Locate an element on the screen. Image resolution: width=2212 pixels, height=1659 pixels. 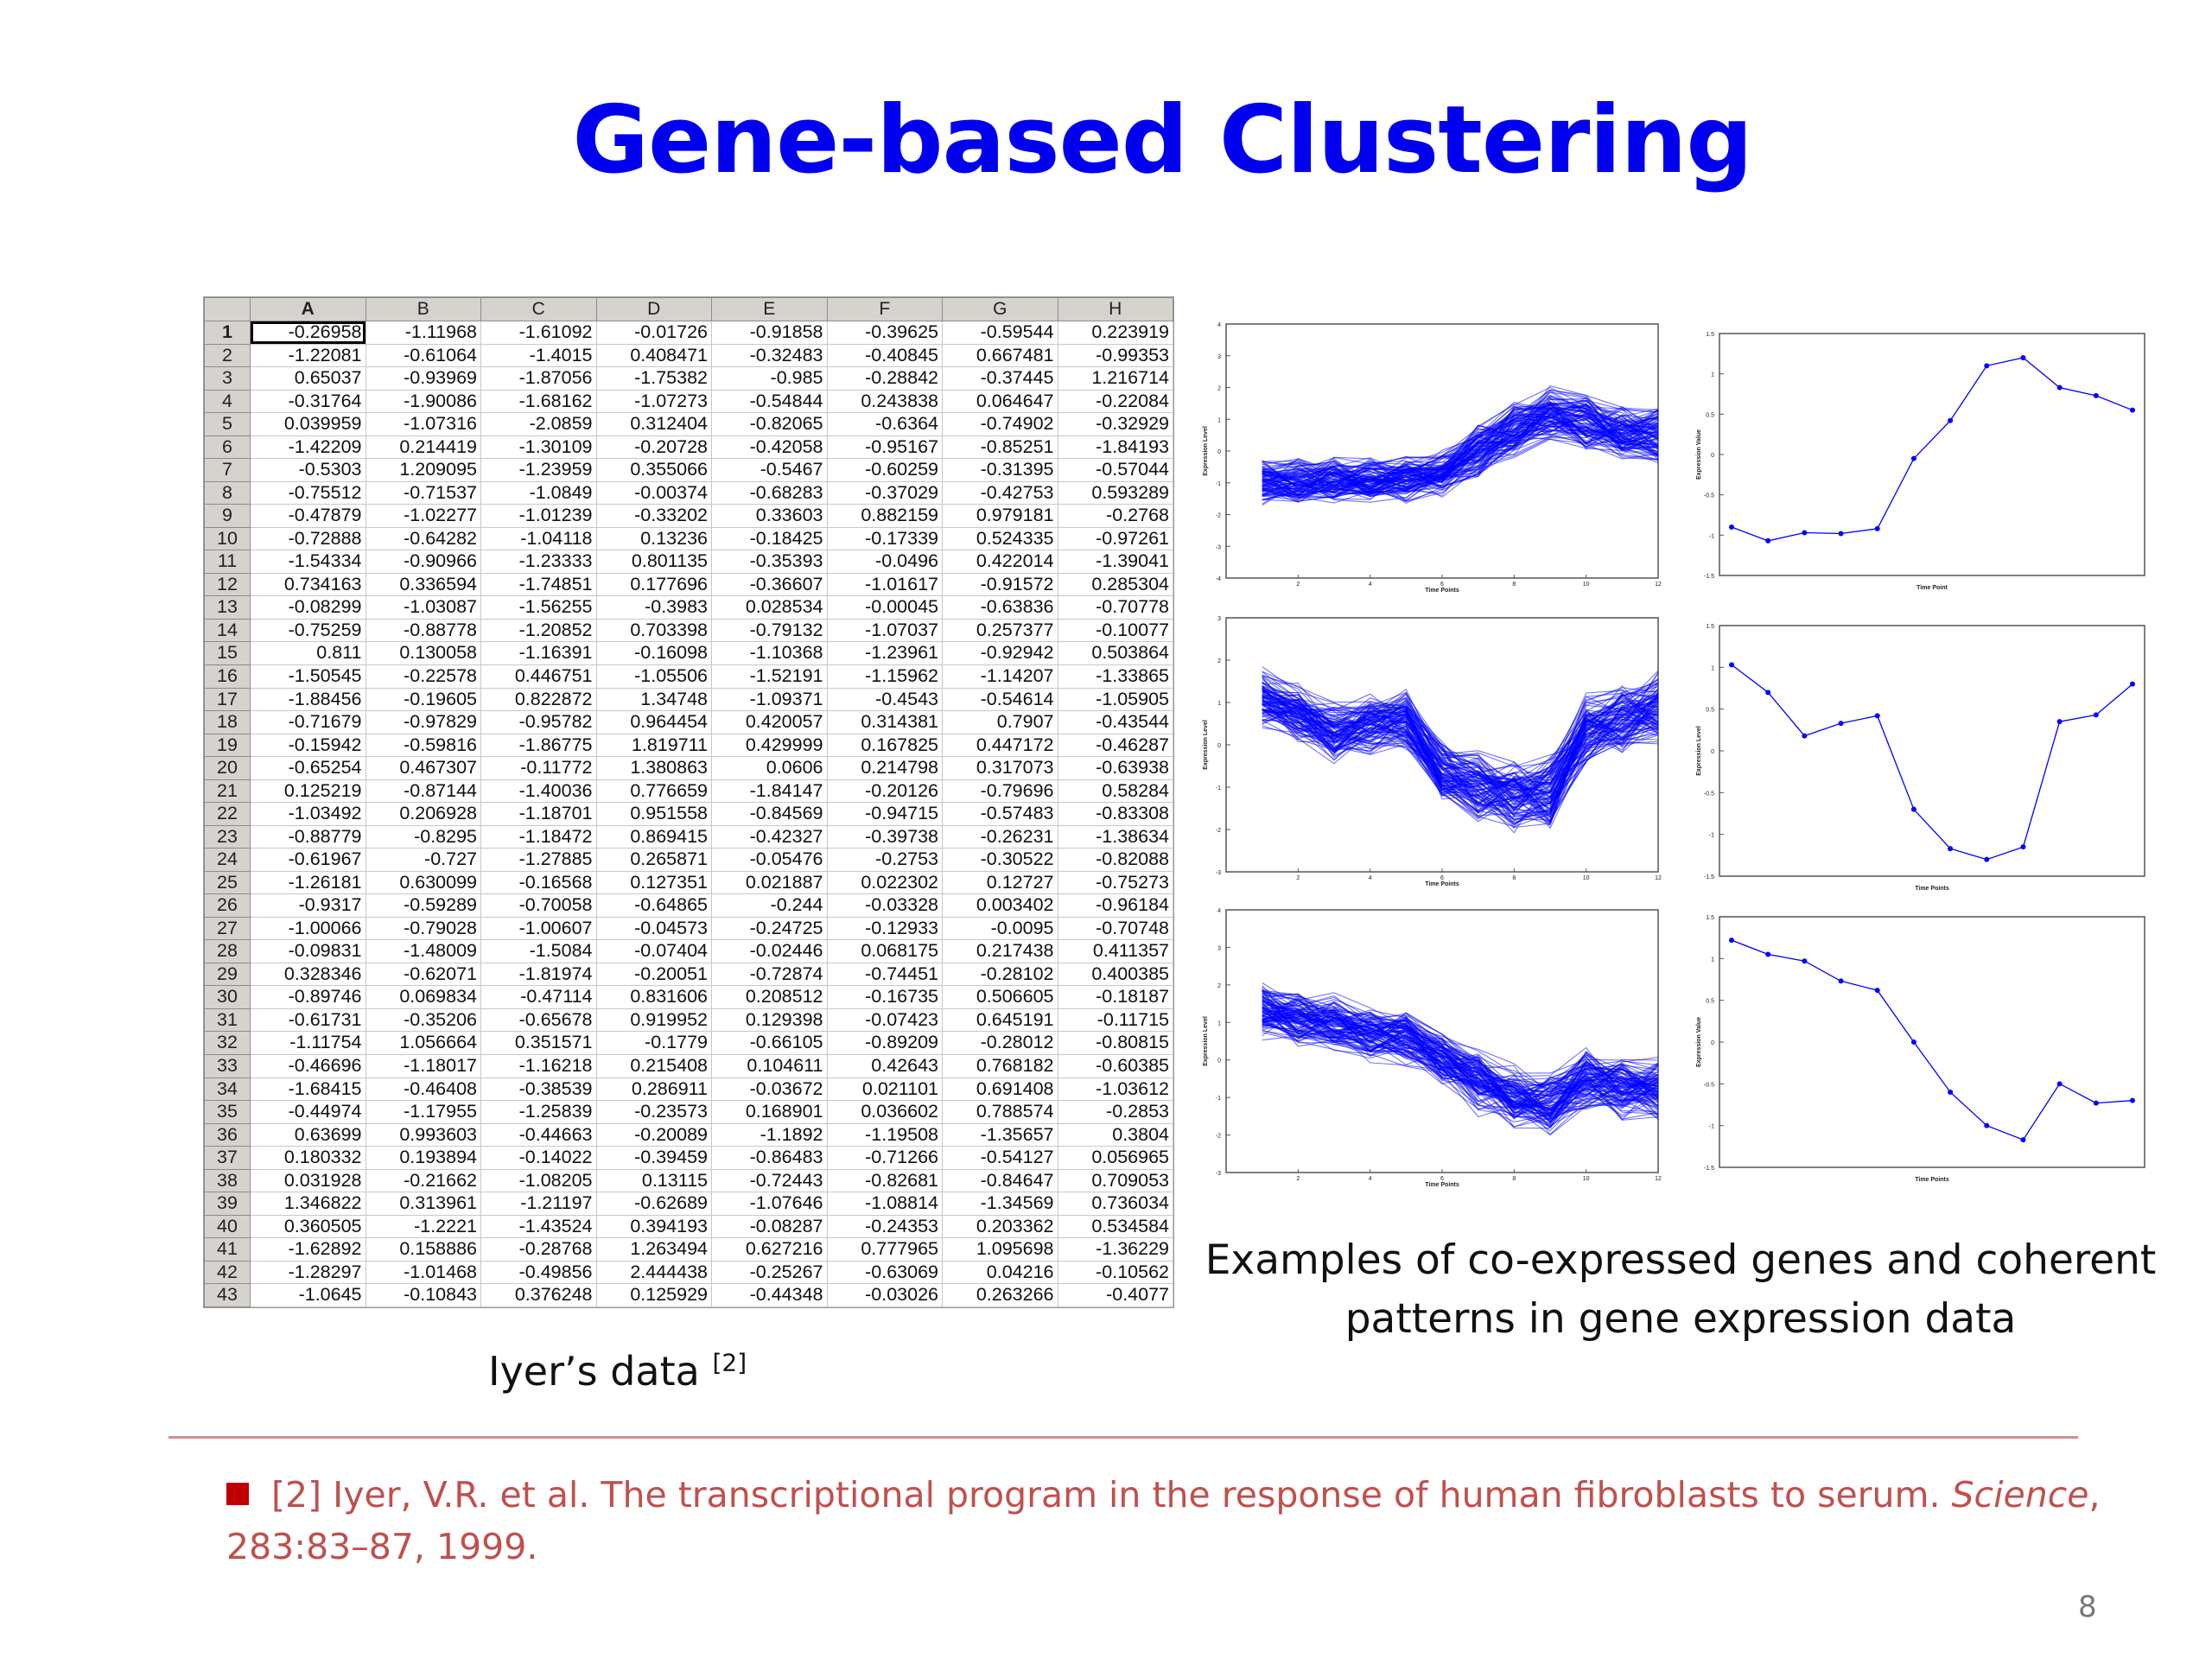
cell: -0.60385 is located at coordinates (1115, 1066).